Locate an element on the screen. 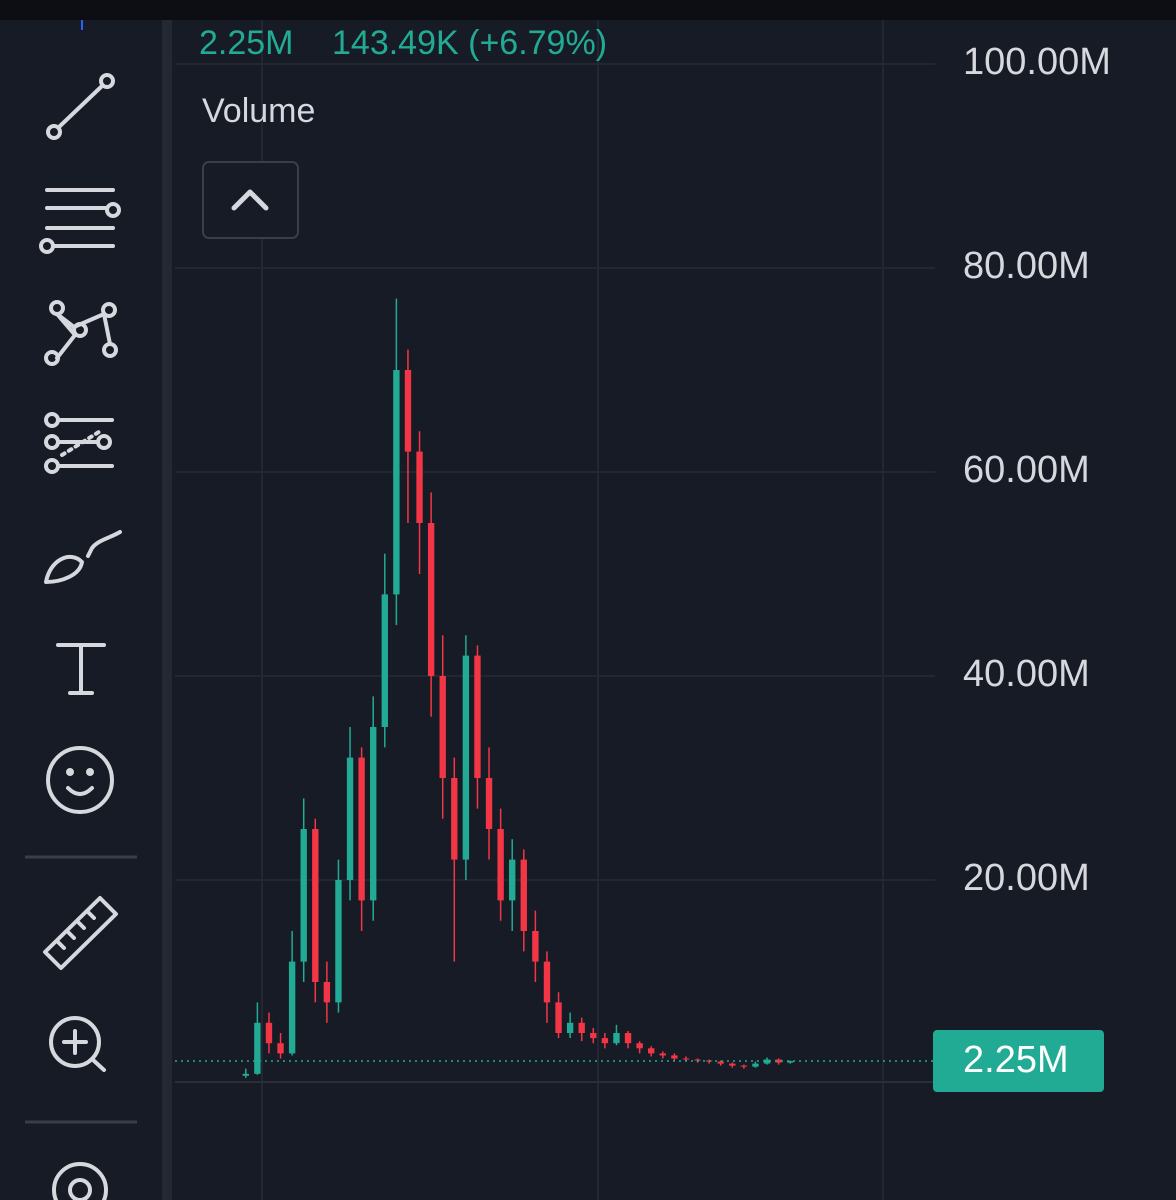 This screenshot has width=1176, height=1200. y-tick-label: 60.00M is located at coordinates (1026, 470).